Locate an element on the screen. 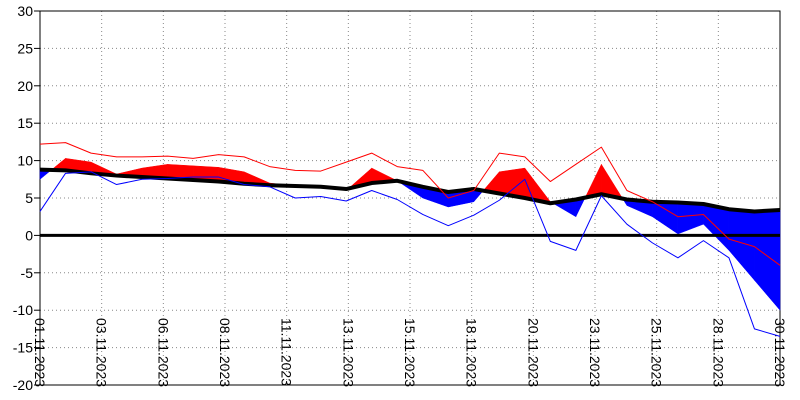  x-tick-label: 08.11.2023 is located at coordinates (225, 352).